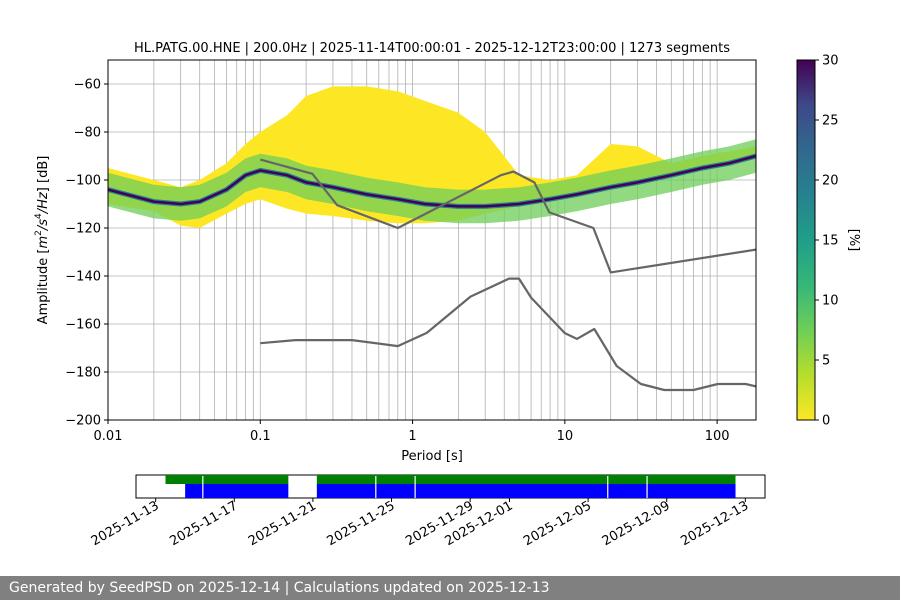  What do you see at coordinates (87, 85) in the screenshot?
I see `y-tick-label: −60` at bounding box center [87, 85].